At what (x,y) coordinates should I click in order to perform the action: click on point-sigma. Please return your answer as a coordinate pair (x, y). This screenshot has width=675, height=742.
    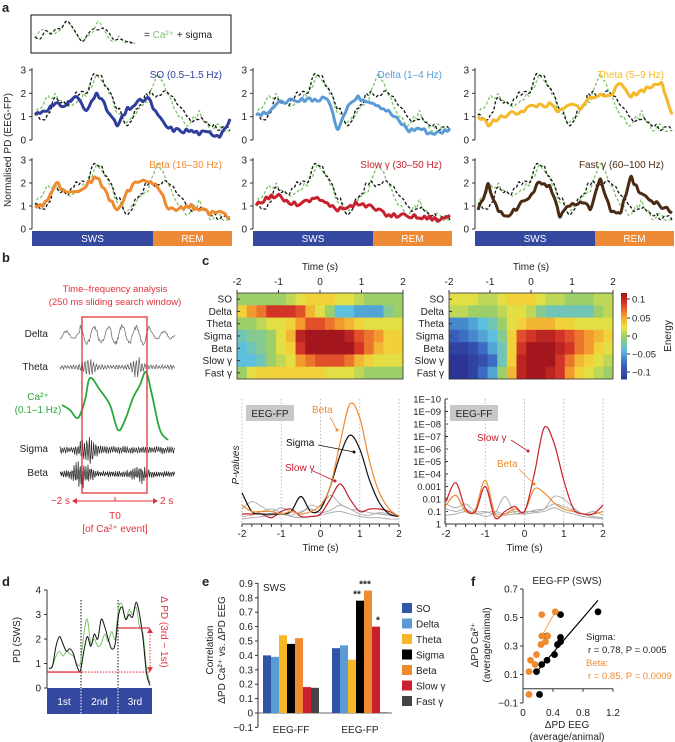
    Looking at the image, I should click on (598, 612).